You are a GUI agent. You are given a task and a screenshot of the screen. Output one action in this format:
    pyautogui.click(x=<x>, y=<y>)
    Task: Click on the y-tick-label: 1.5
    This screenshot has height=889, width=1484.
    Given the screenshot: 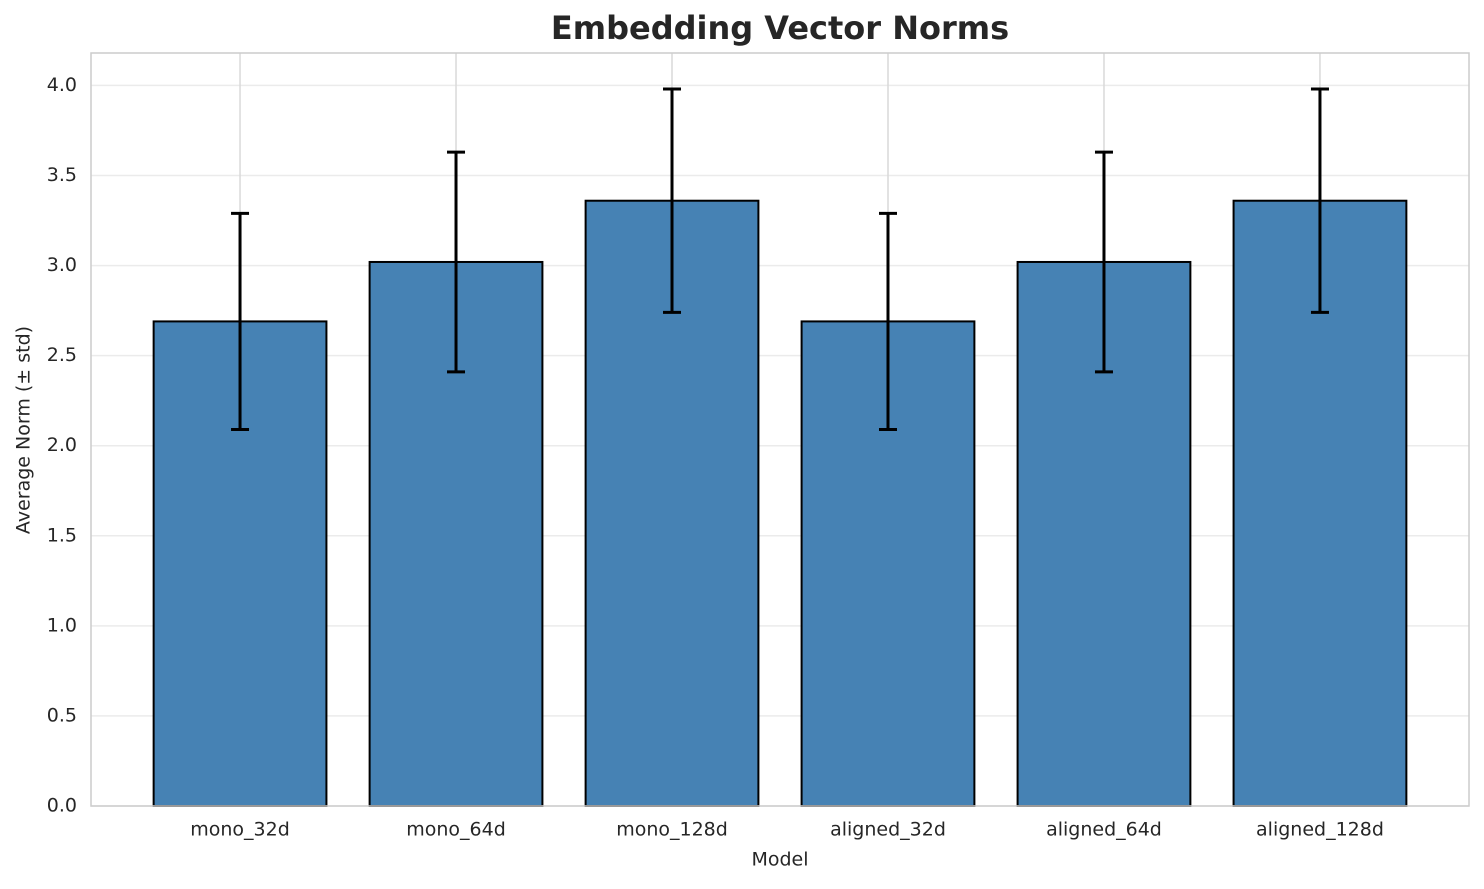 What is the action you would take?
    pyautogui.click(x=62, y=535)
    